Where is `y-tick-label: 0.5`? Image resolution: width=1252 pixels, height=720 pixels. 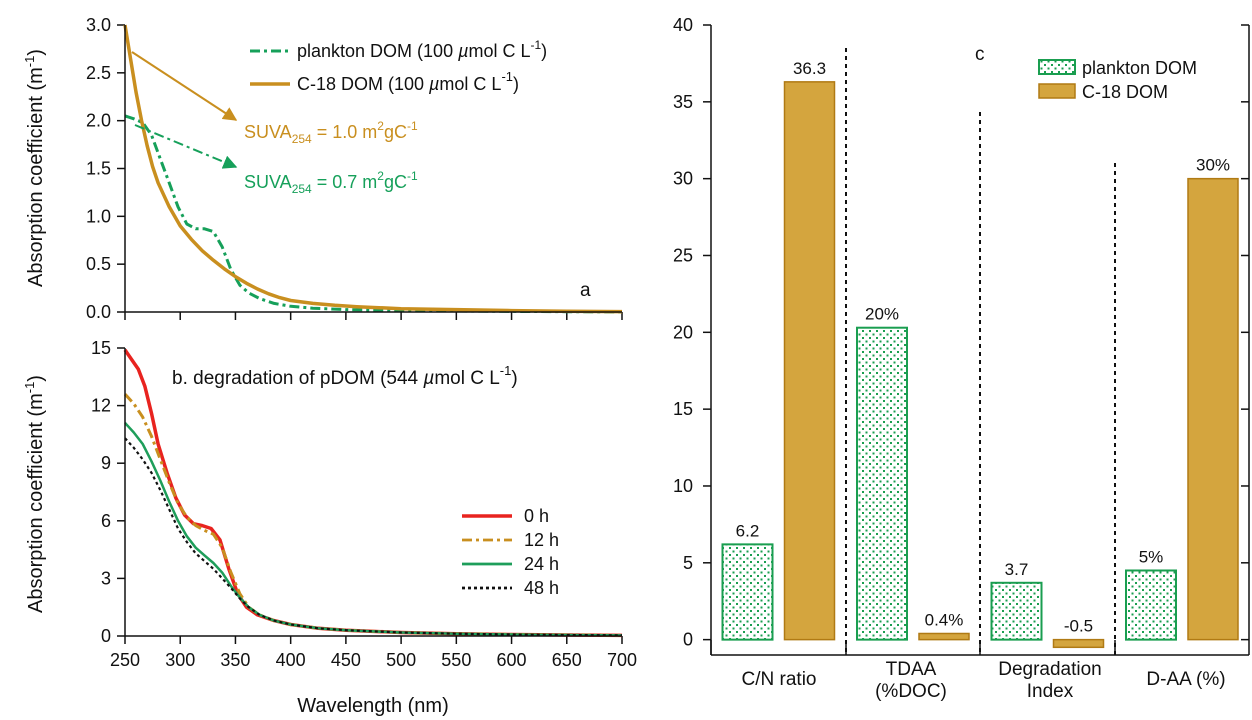 y-tick-label: 0.5 is located at coordinates (98, 264).